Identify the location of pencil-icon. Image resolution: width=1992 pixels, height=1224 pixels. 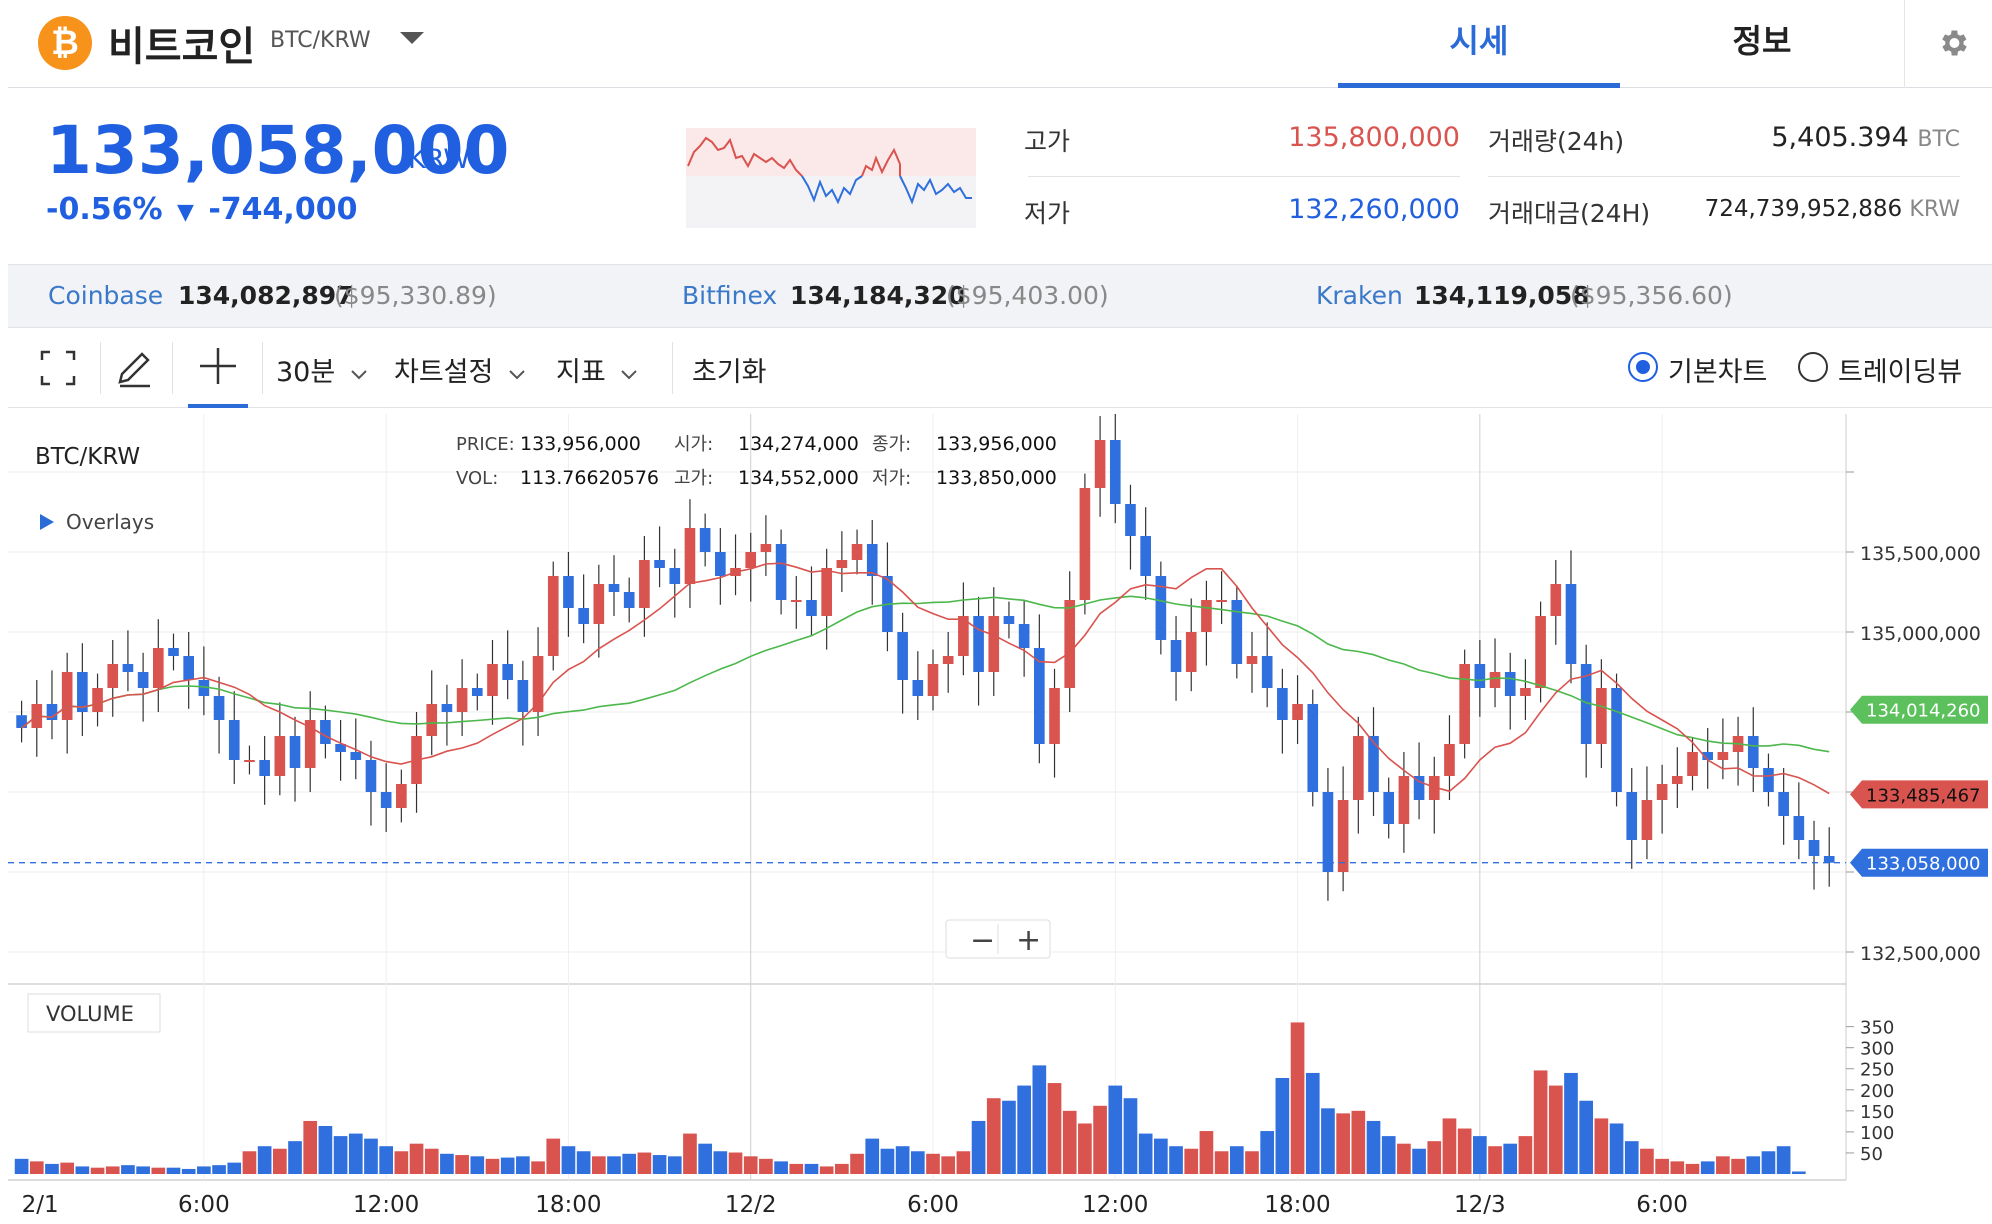
(134, 372).